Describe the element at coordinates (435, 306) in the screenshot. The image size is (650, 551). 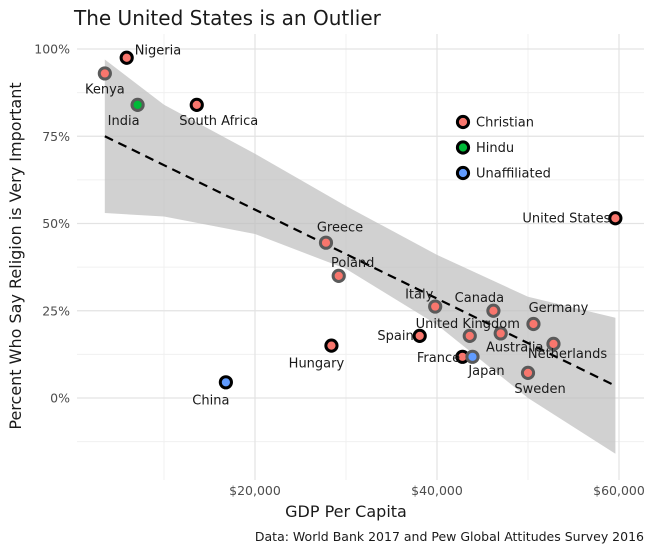
I see `point-italy` at that location.